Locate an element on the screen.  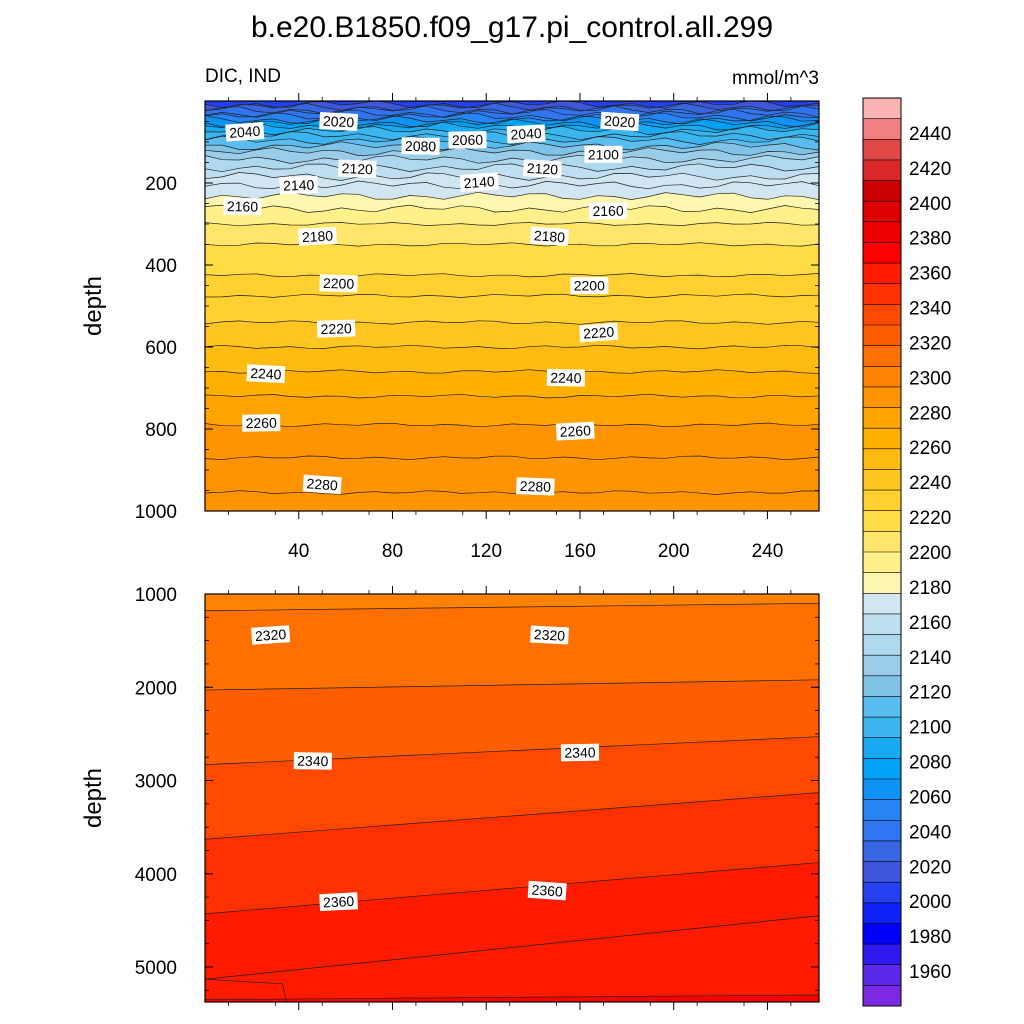
colorbar-label: 2100 is located at coordinates (930, 728).